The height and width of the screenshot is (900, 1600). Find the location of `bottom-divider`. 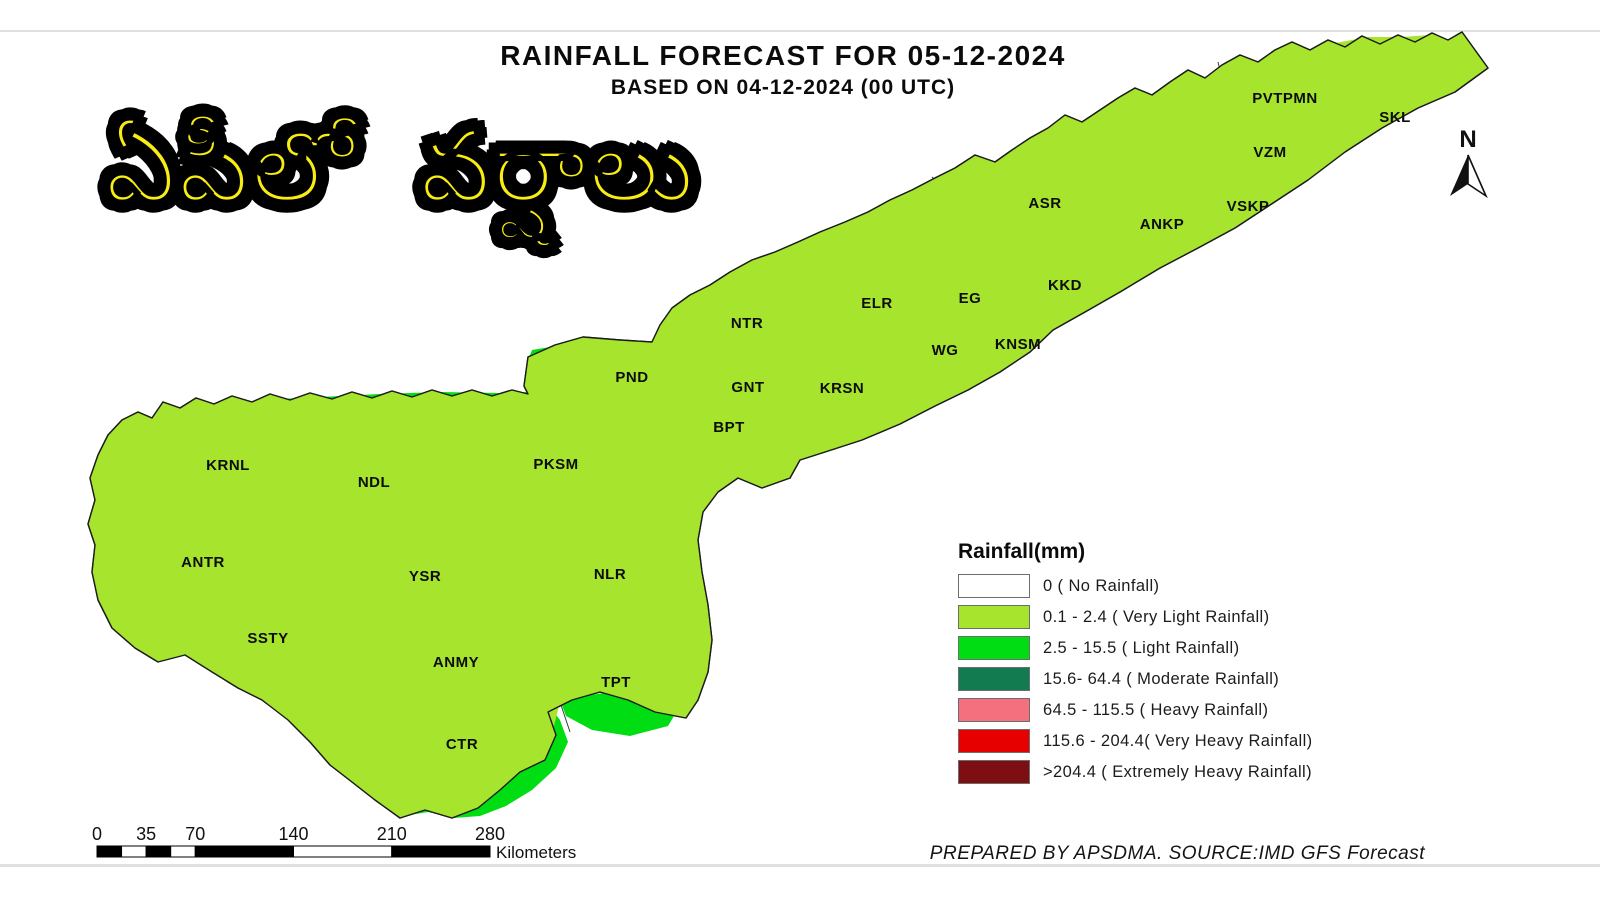

bottom-divider is located at coordinates (800, 865).